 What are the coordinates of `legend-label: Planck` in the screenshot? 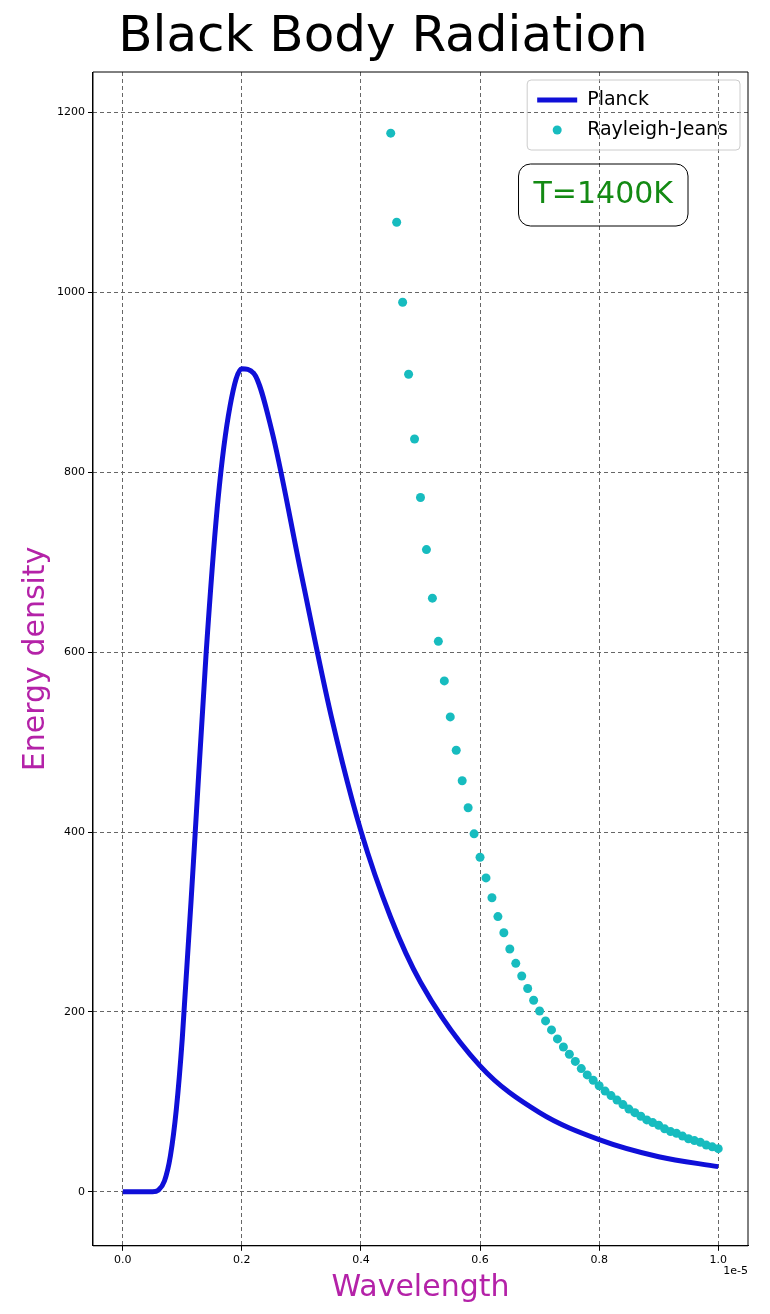 It's located at (618, 97).